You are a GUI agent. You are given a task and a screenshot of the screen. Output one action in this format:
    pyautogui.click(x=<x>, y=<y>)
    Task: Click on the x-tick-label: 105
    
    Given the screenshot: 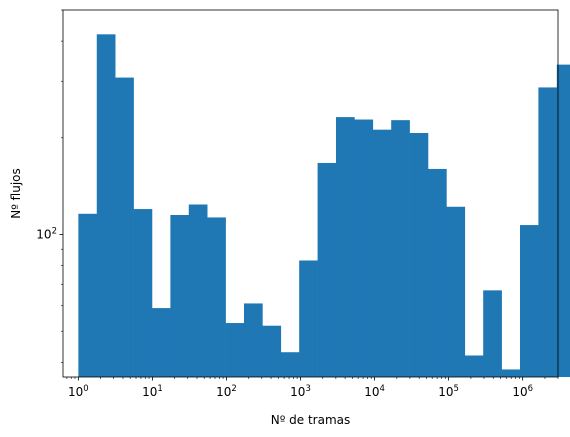 What is the action you would take?
    pyautogui.click(x=448, y=391)
    